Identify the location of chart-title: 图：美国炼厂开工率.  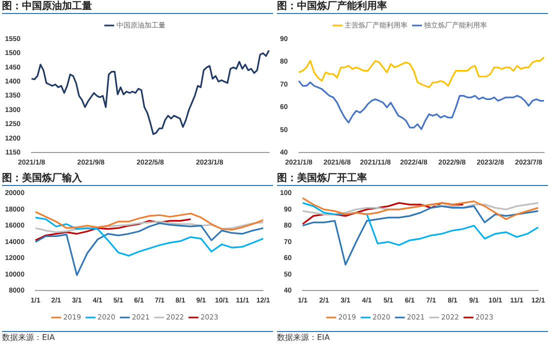
(412, 179).